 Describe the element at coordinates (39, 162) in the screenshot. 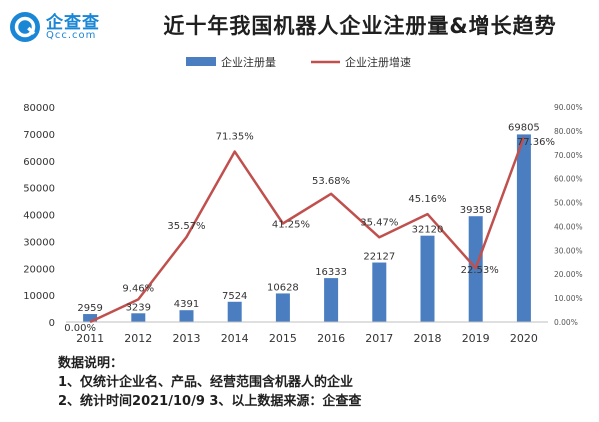

I see `left-tick-label: 60000` at that location.